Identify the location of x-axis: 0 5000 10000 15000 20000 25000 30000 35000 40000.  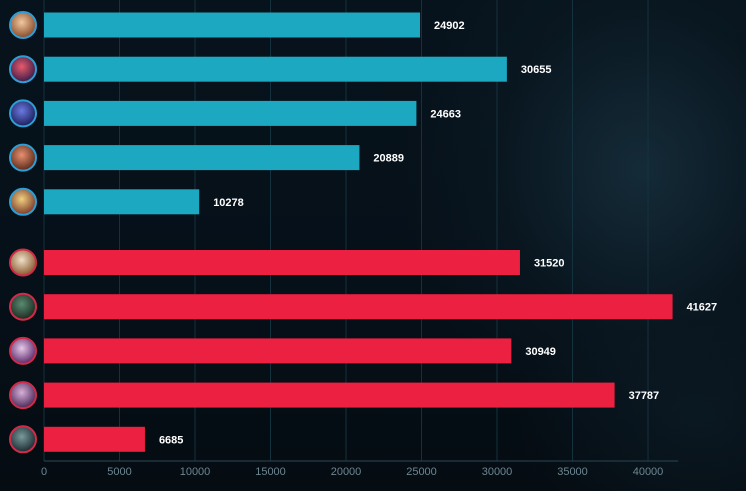
(360, 469).